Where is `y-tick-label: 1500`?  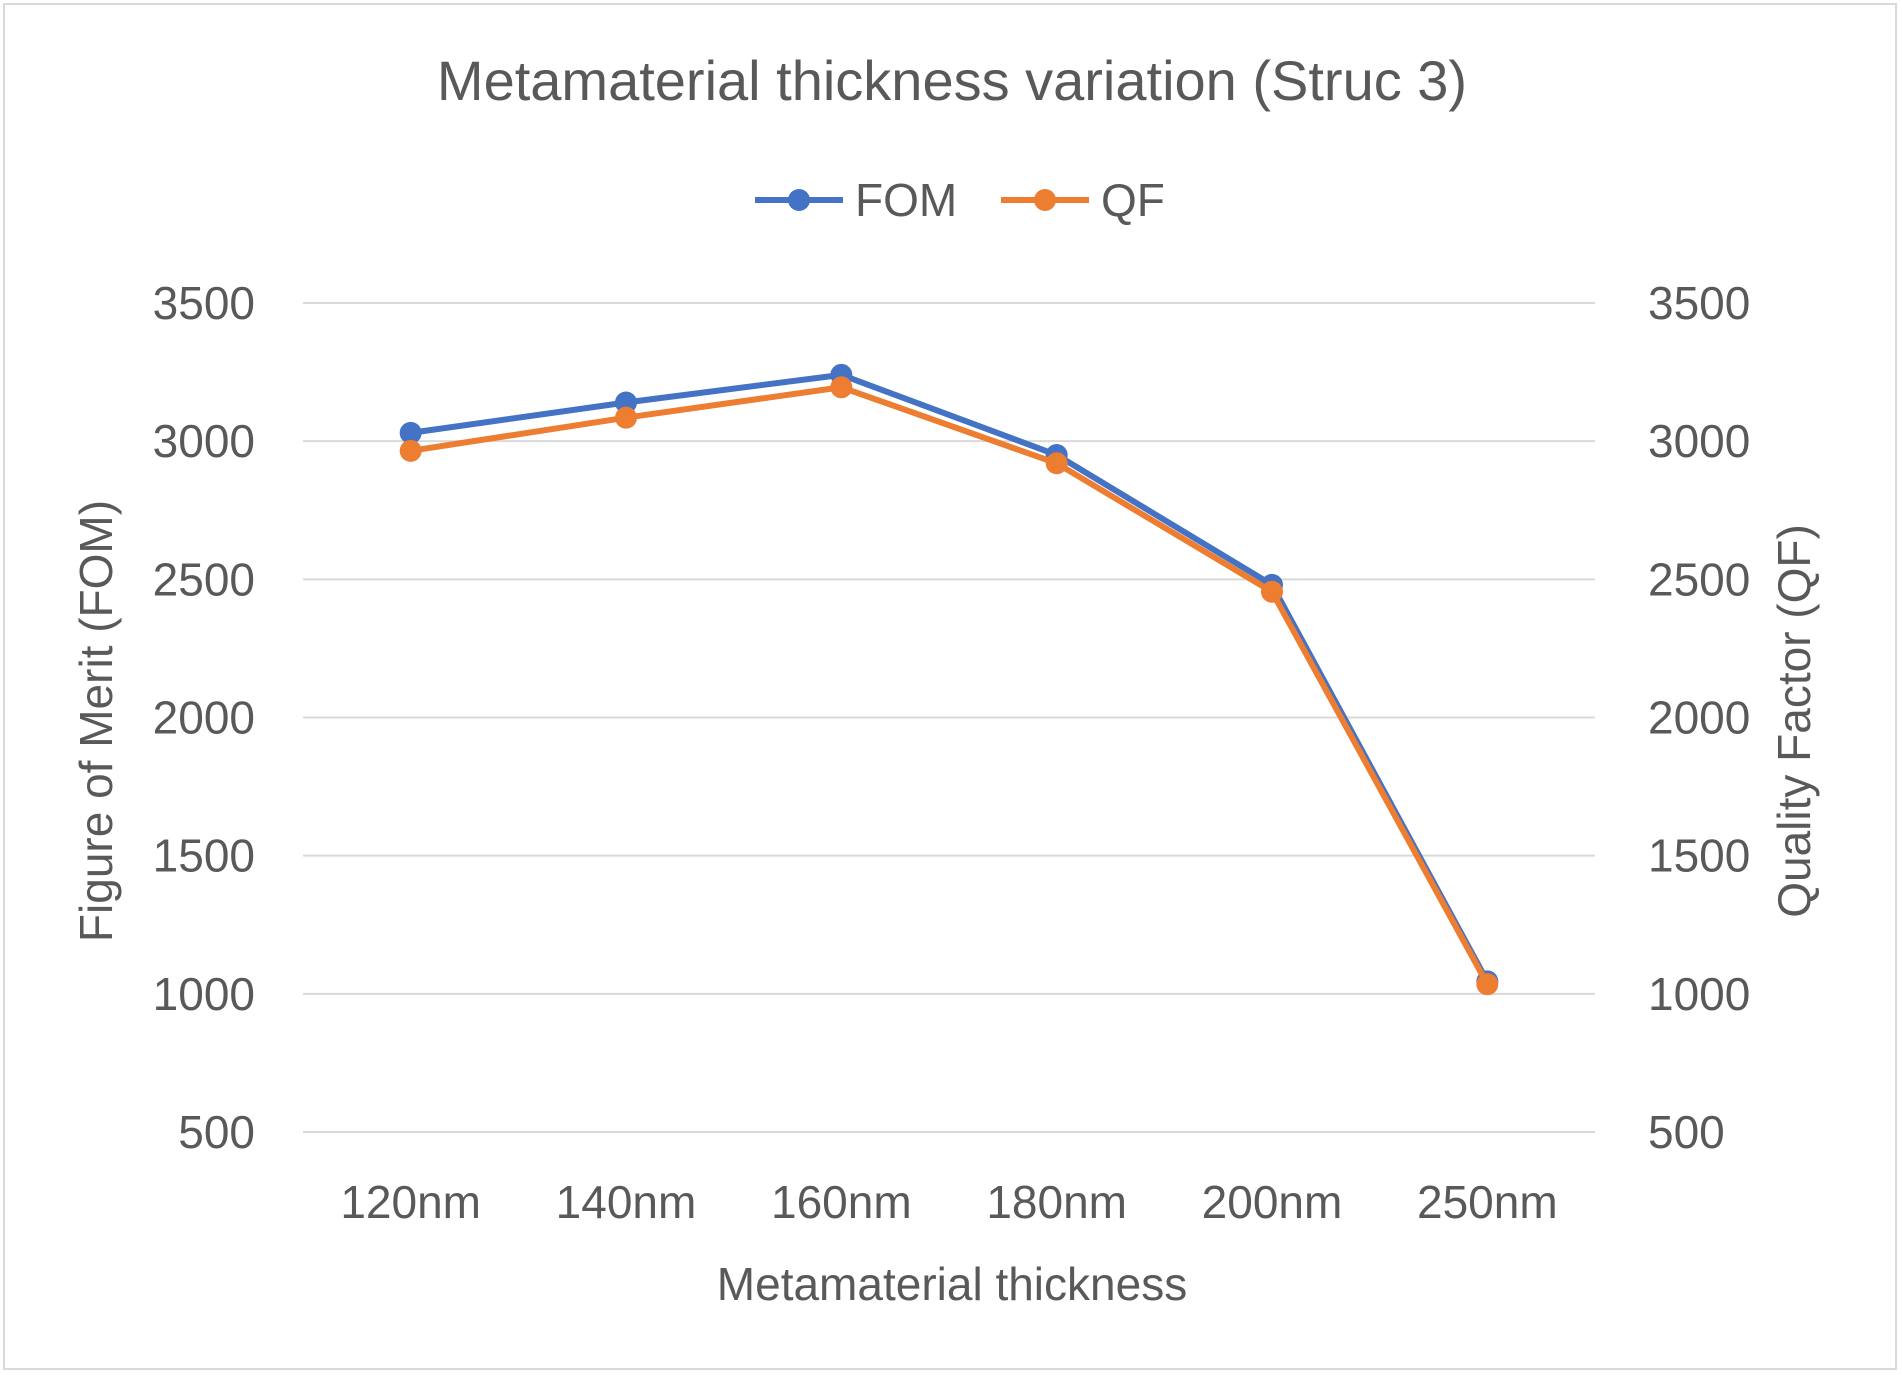 y-tick-label: 1500 is located at coordinates (204, 856).